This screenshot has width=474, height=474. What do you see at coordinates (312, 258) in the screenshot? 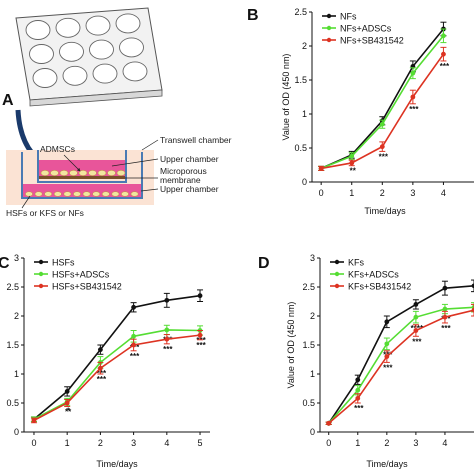
I see `y-tick-label: 3` at bounding box center [312, 258].